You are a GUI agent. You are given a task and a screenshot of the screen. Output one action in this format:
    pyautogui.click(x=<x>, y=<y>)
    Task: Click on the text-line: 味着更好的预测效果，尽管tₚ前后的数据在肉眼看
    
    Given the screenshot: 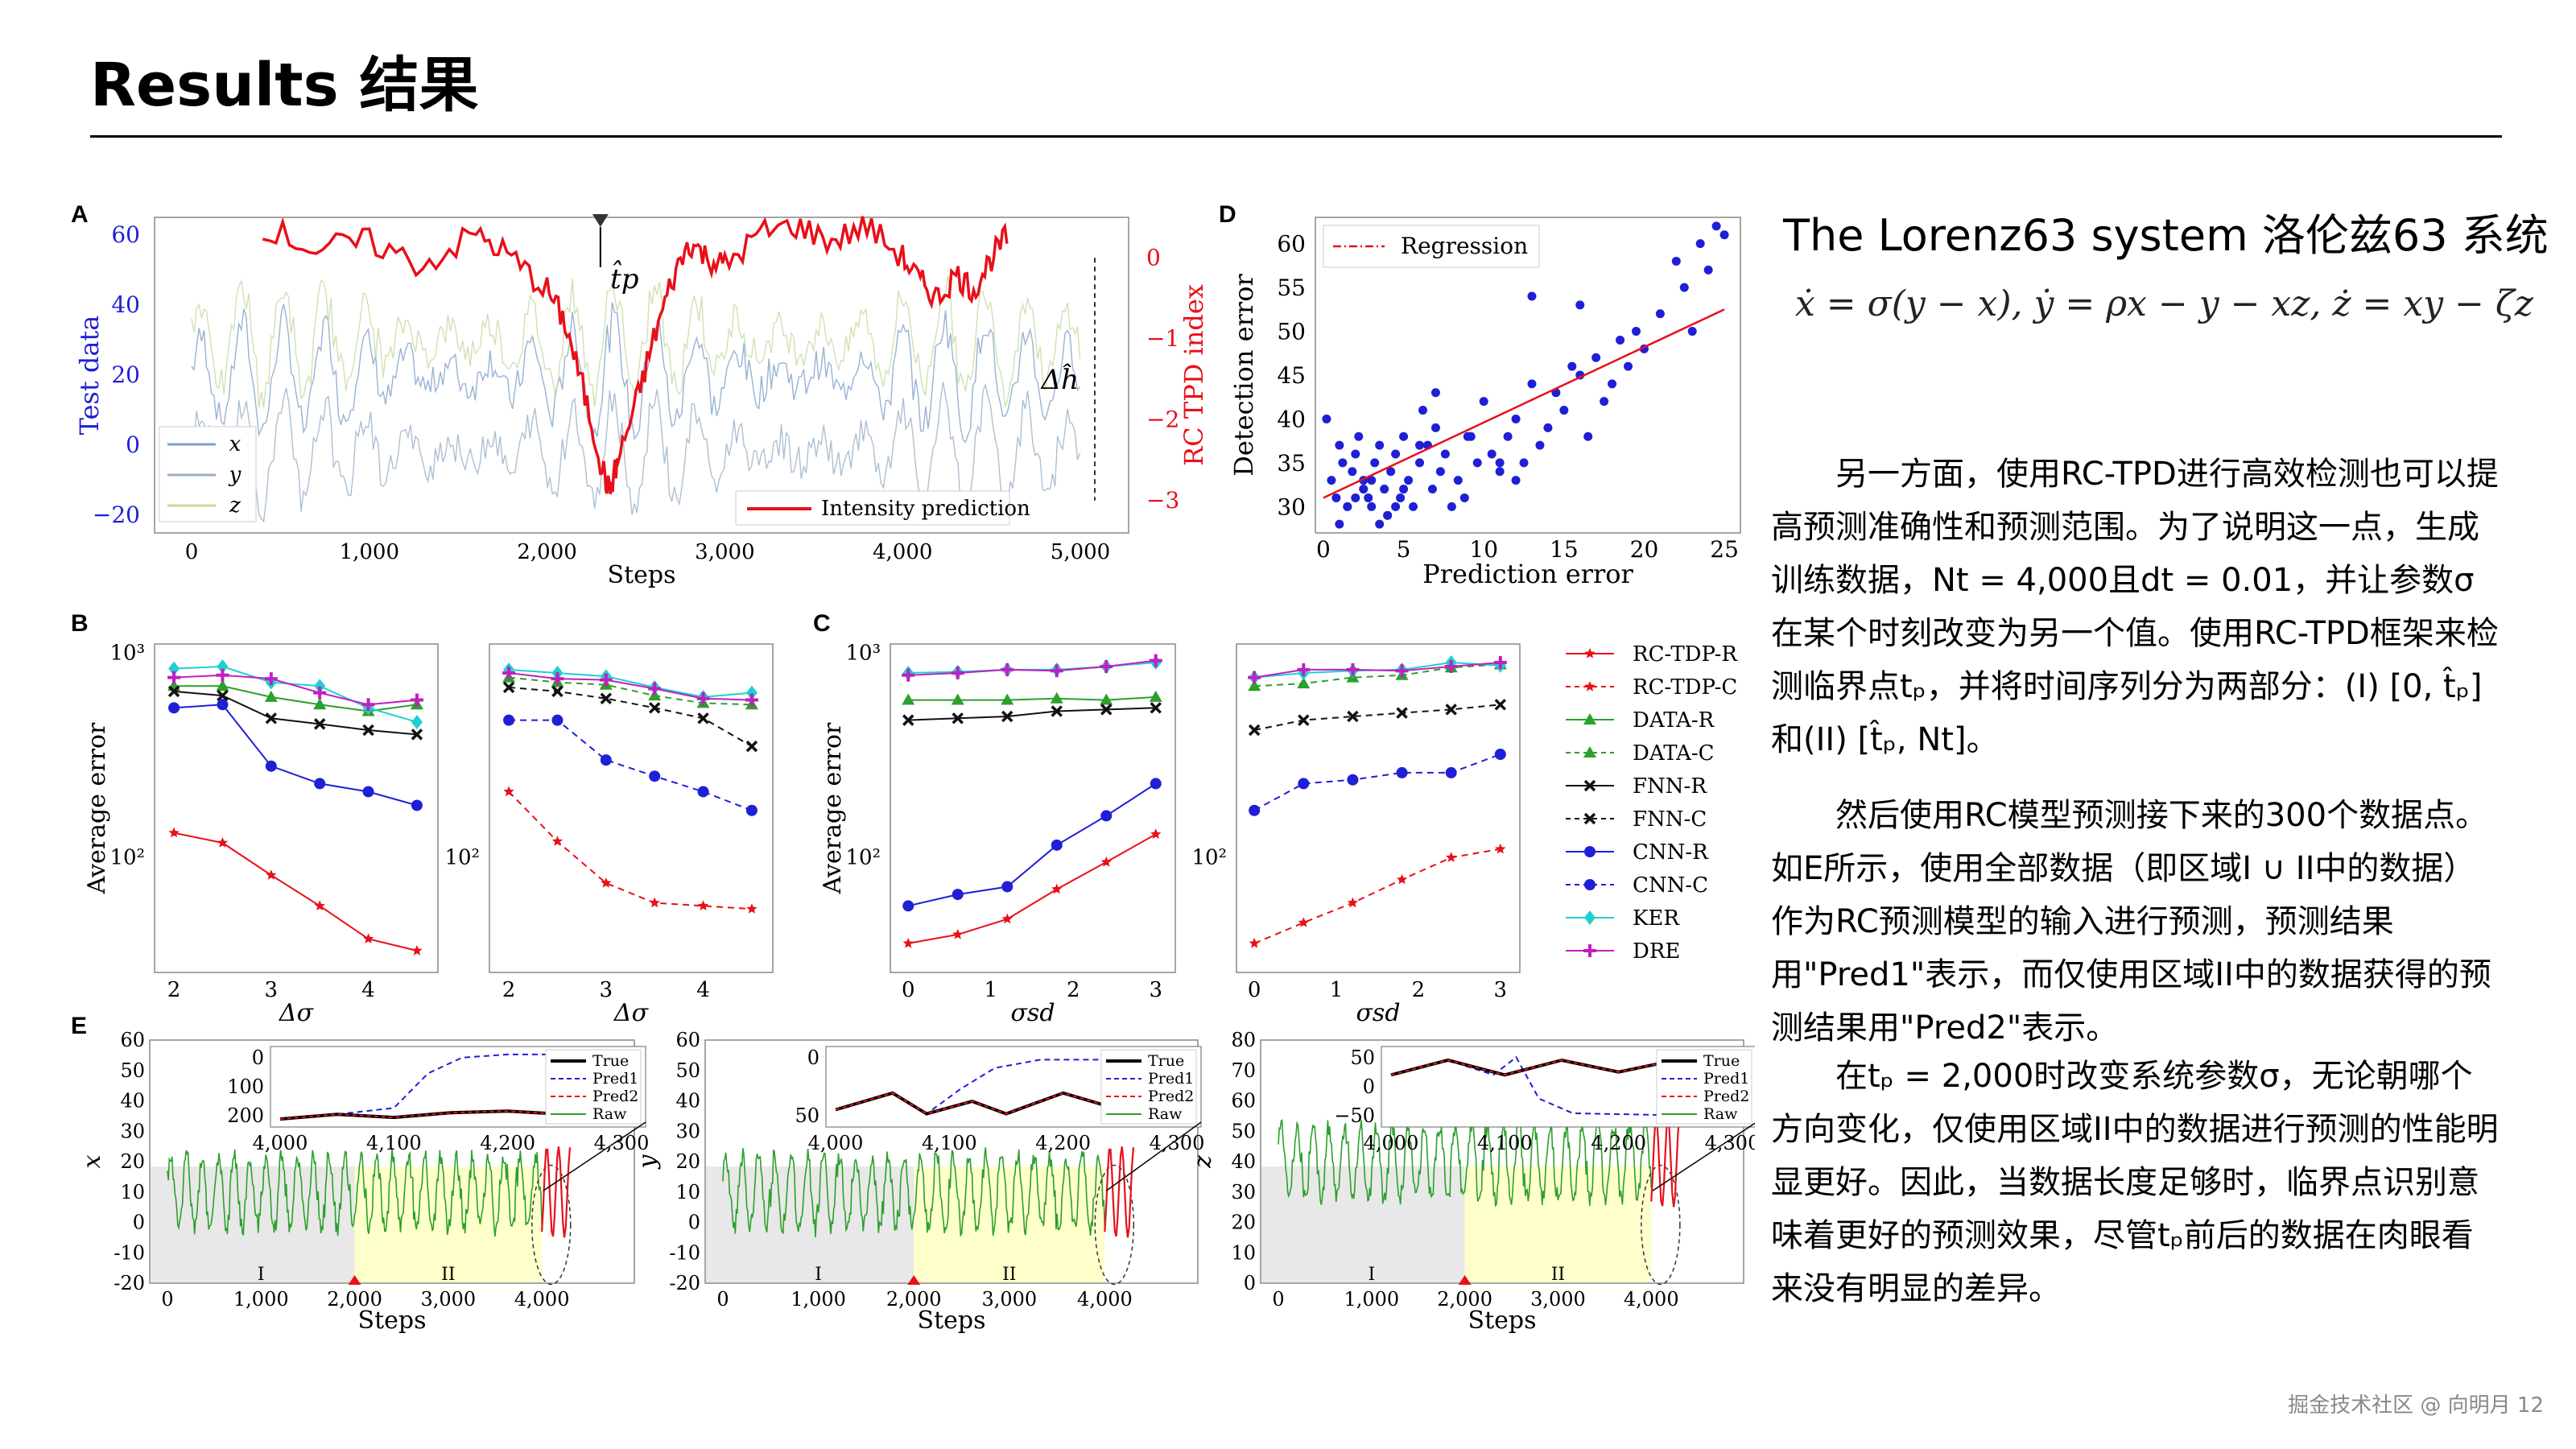 What is the action you would take?
    pyautogui.click(x=2122, y=1235)
    